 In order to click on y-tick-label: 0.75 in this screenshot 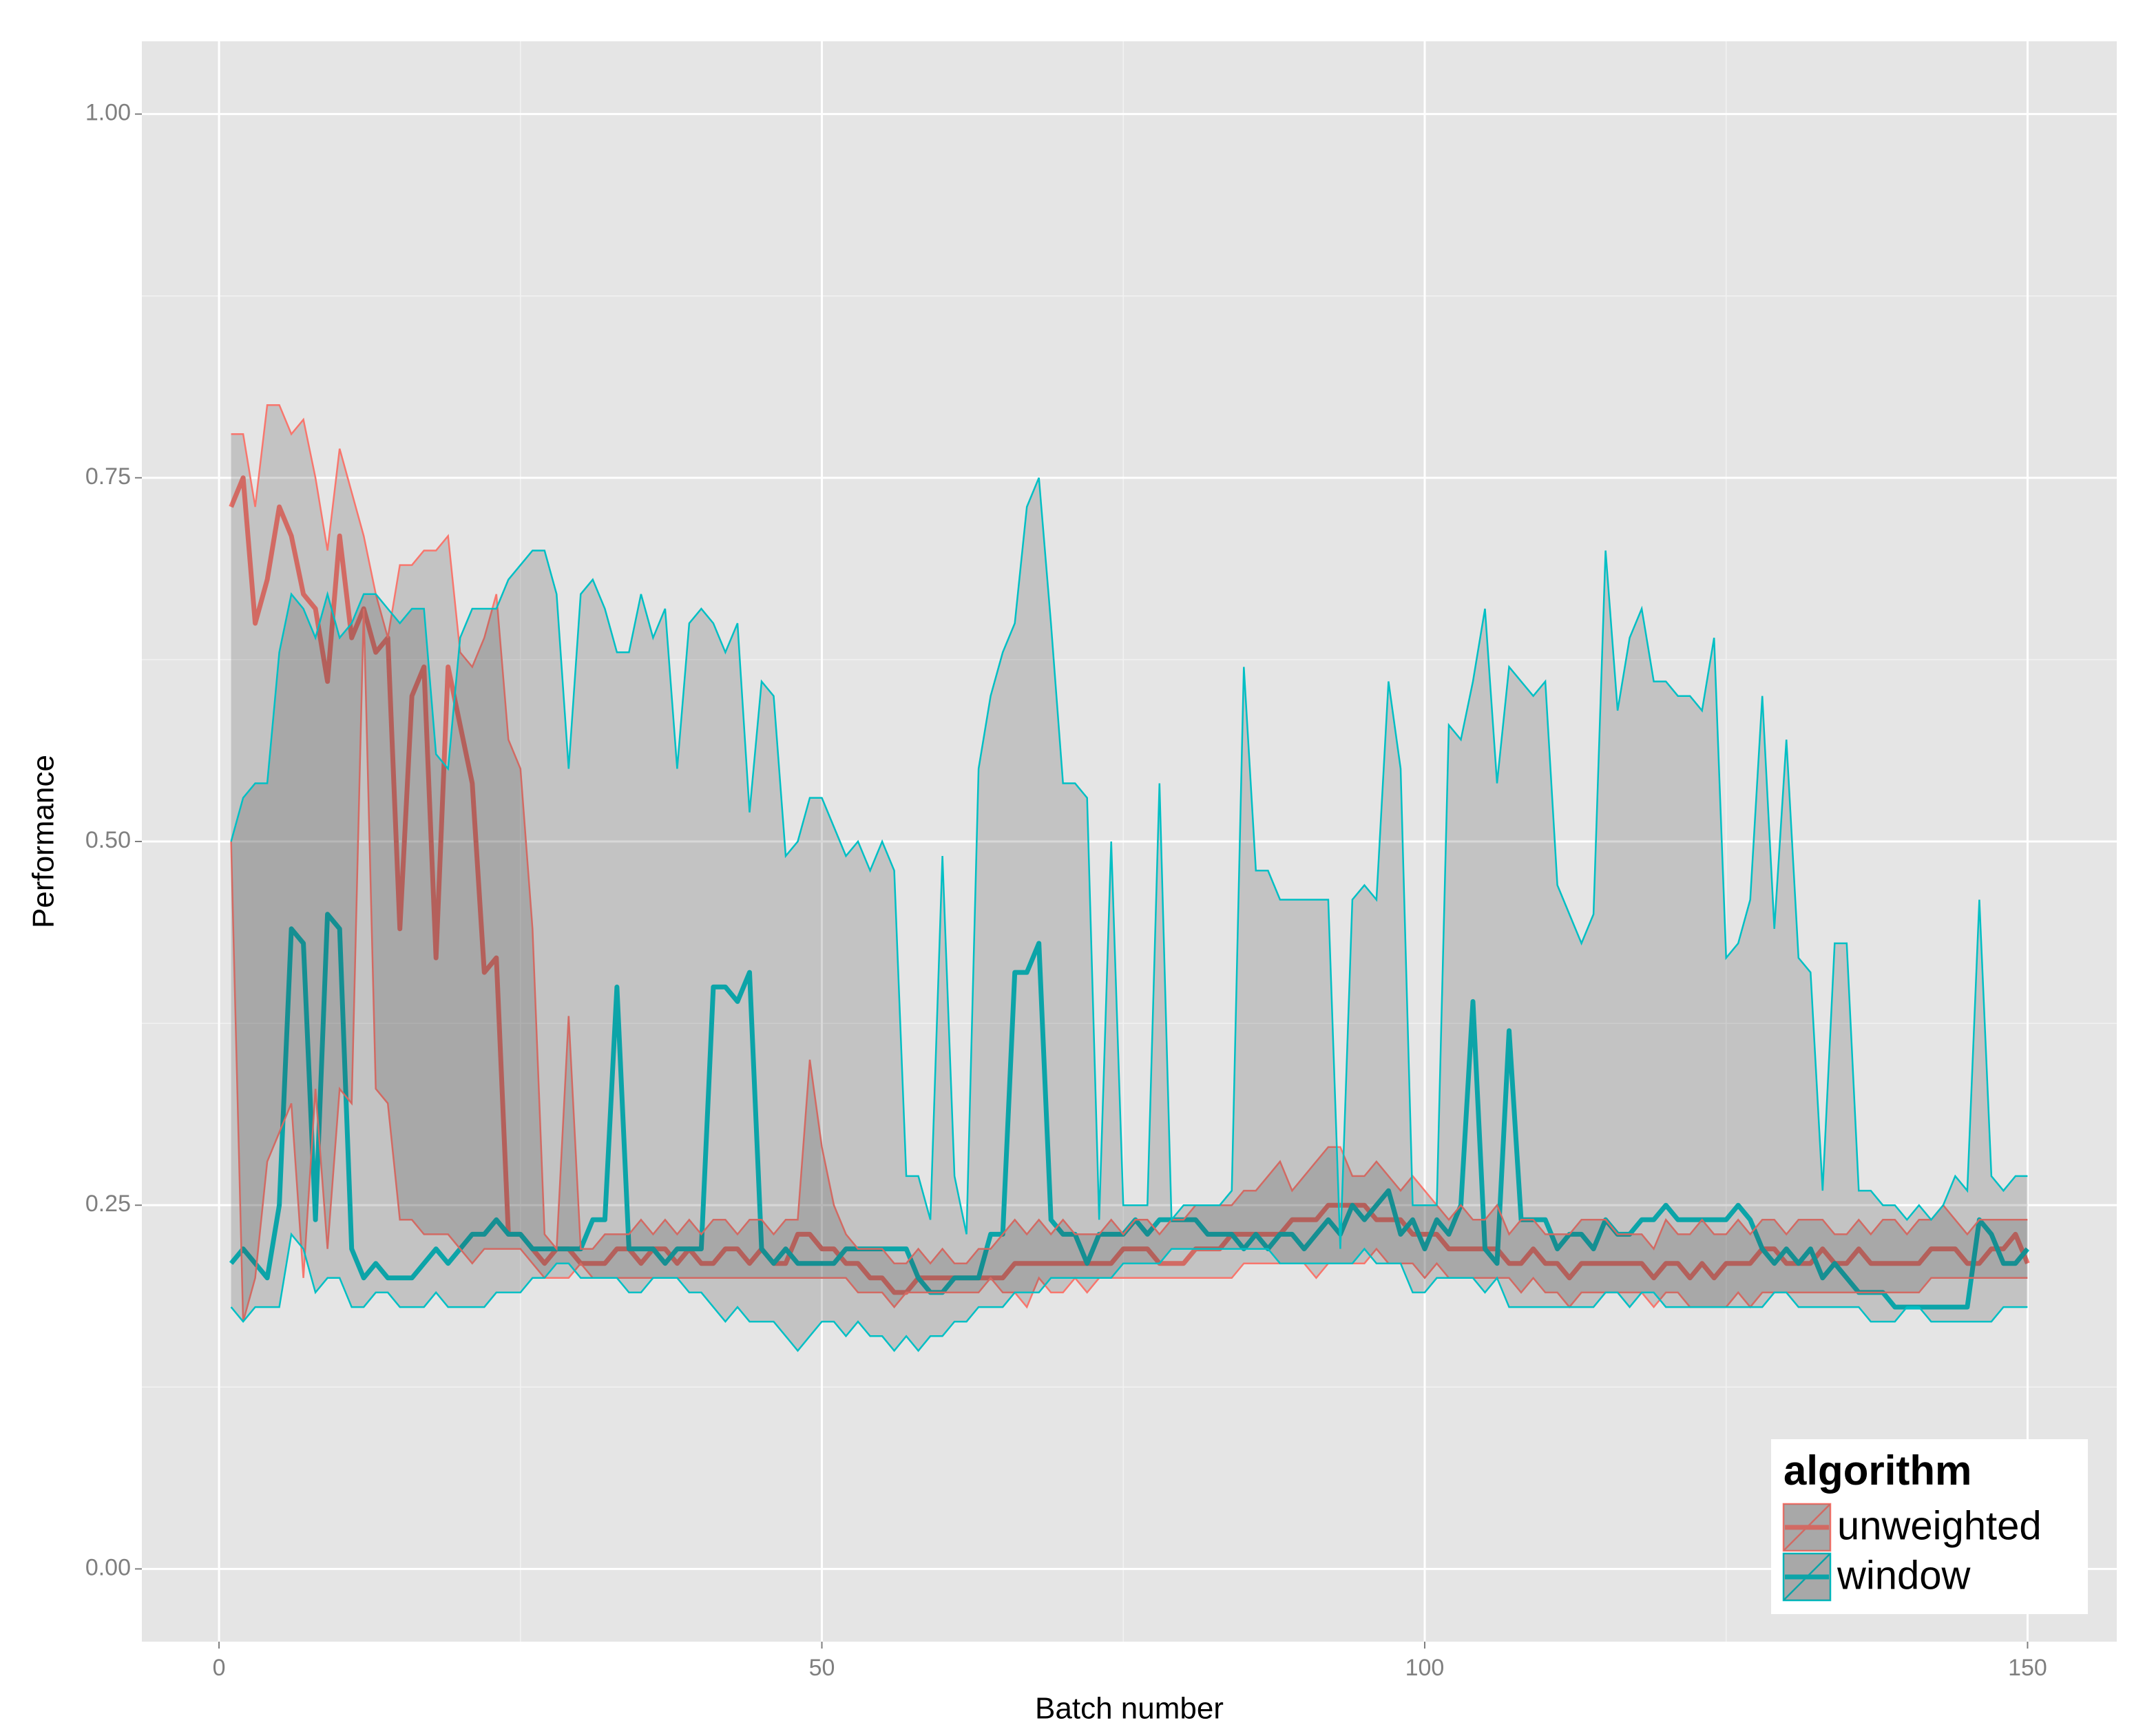, I will do `click(108, 476)`.